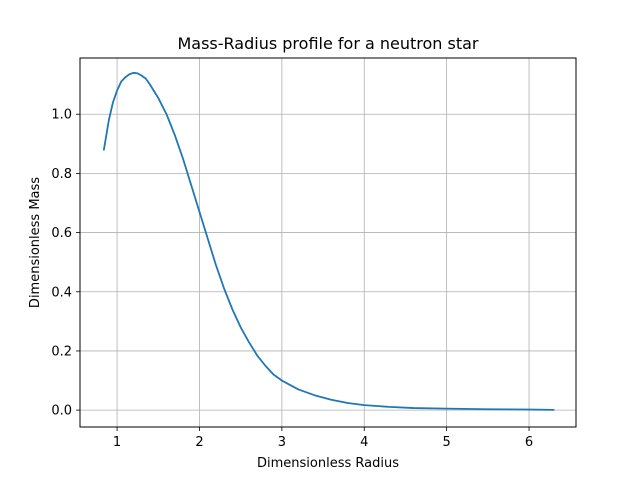 Image resolution: width=640 pixels, height=480 pixels. What do you see at coordinates (61, 292) in the screenshot?
I see `y-tick-label: 0.4` at bounding box center [61, 292].